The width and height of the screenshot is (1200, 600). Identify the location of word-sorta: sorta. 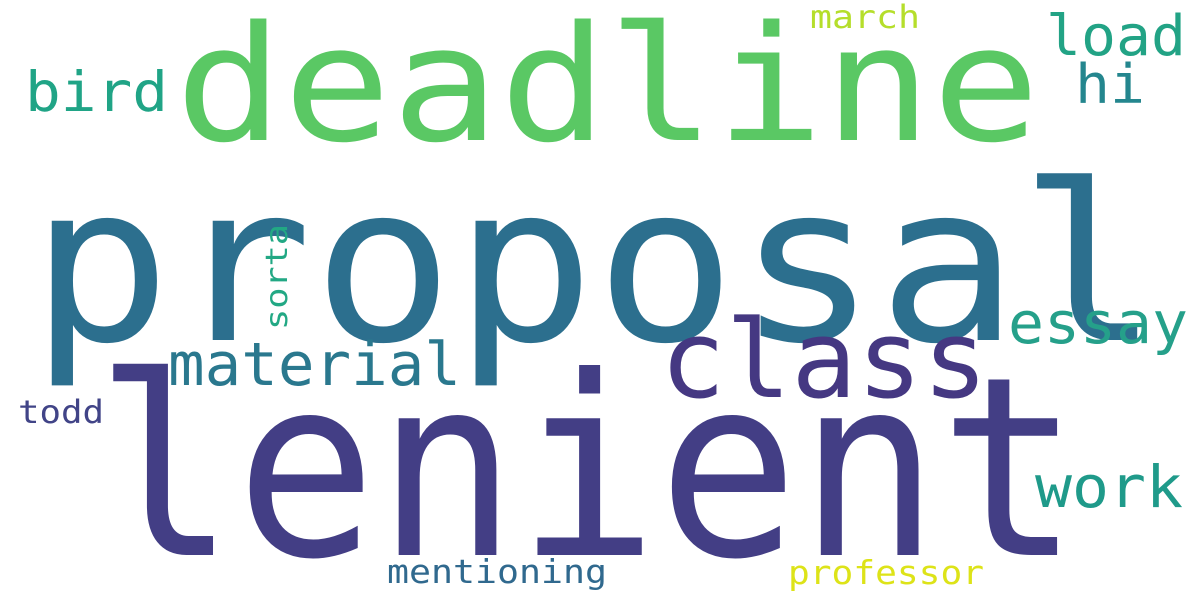
(277, 277).